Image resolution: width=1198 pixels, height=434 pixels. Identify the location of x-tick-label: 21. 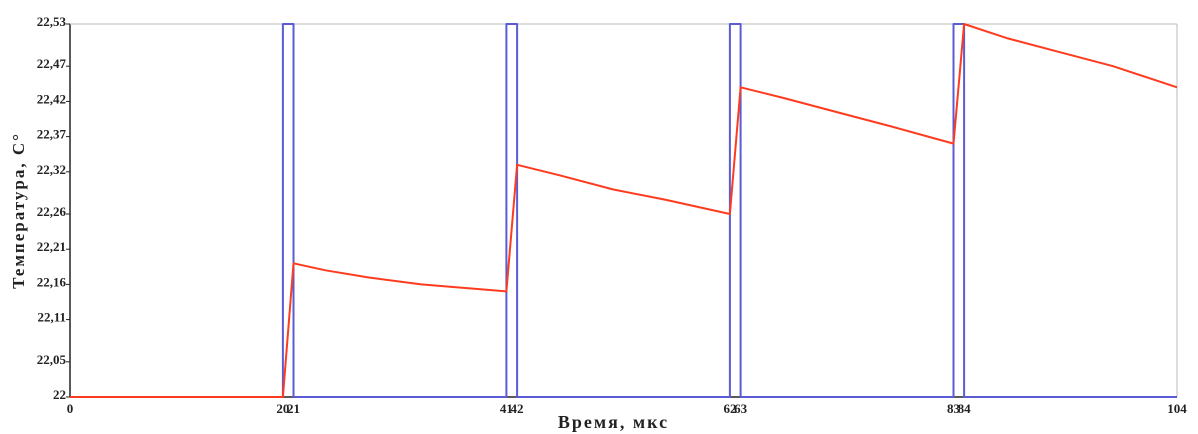
(293, 408).